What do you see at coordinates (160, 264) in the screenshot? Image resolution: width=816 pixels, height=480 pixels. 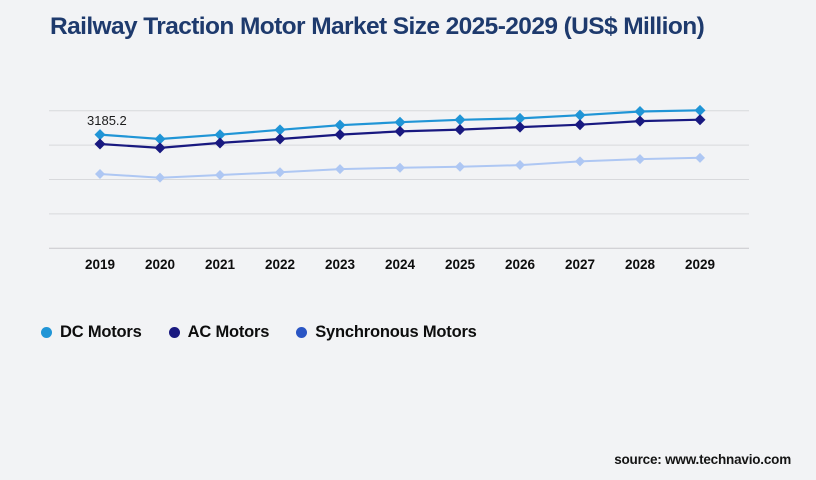 I see `x-axis-label: 2020` at bounding box center [160, 264].